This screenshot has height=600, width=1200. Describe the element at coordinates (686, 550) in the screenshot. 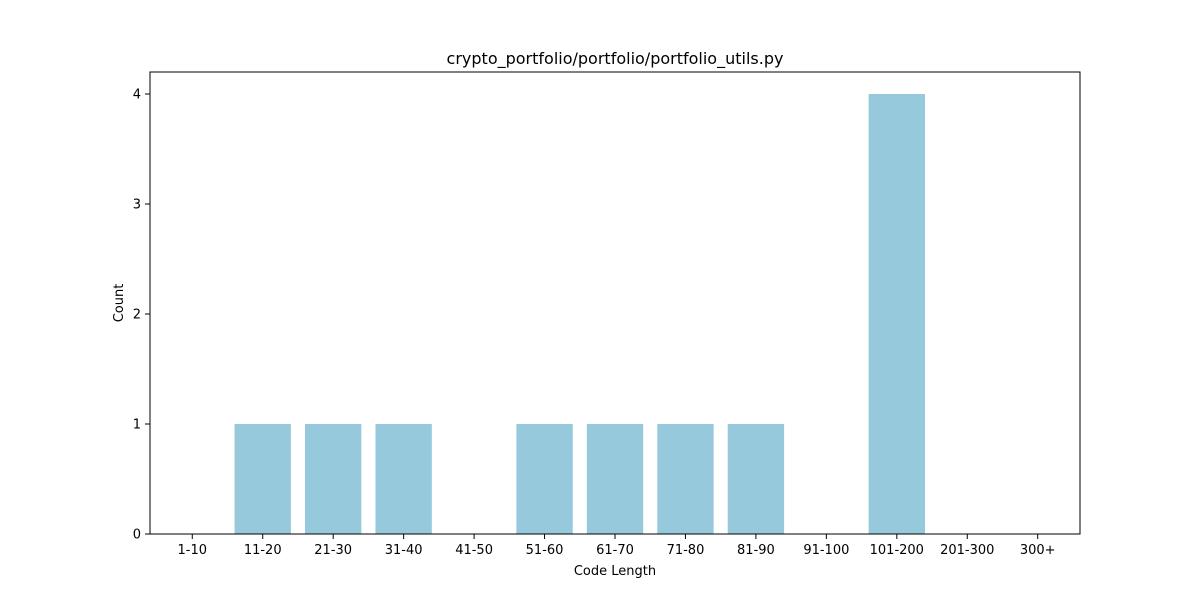

I see `x-tick-label: 71-80` at that location.